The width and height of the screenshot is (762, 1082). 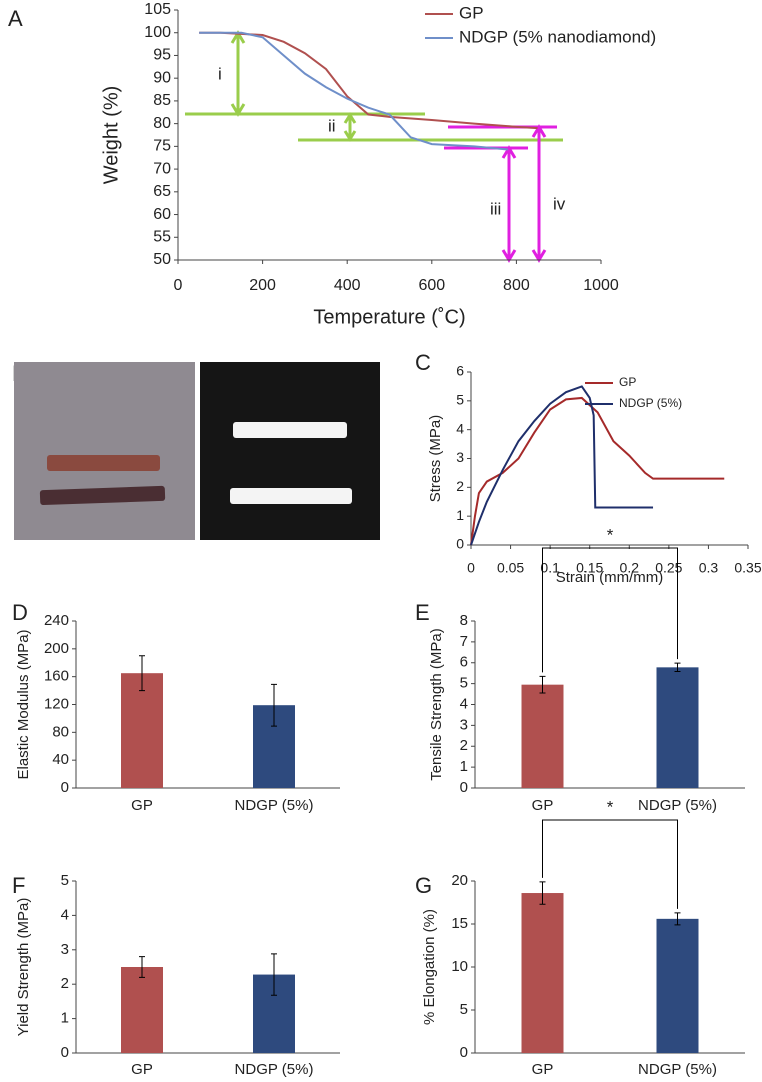 What do you see at coordinates (56, 703) in the screenshot?
I see `y-tick-label: 120` at bounding box center [56, 703].